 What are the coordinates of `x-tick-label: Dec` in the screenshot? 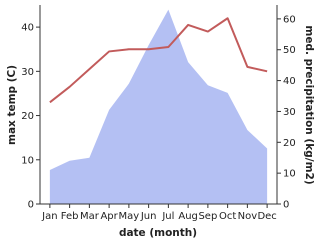 It's located at (266, 216).